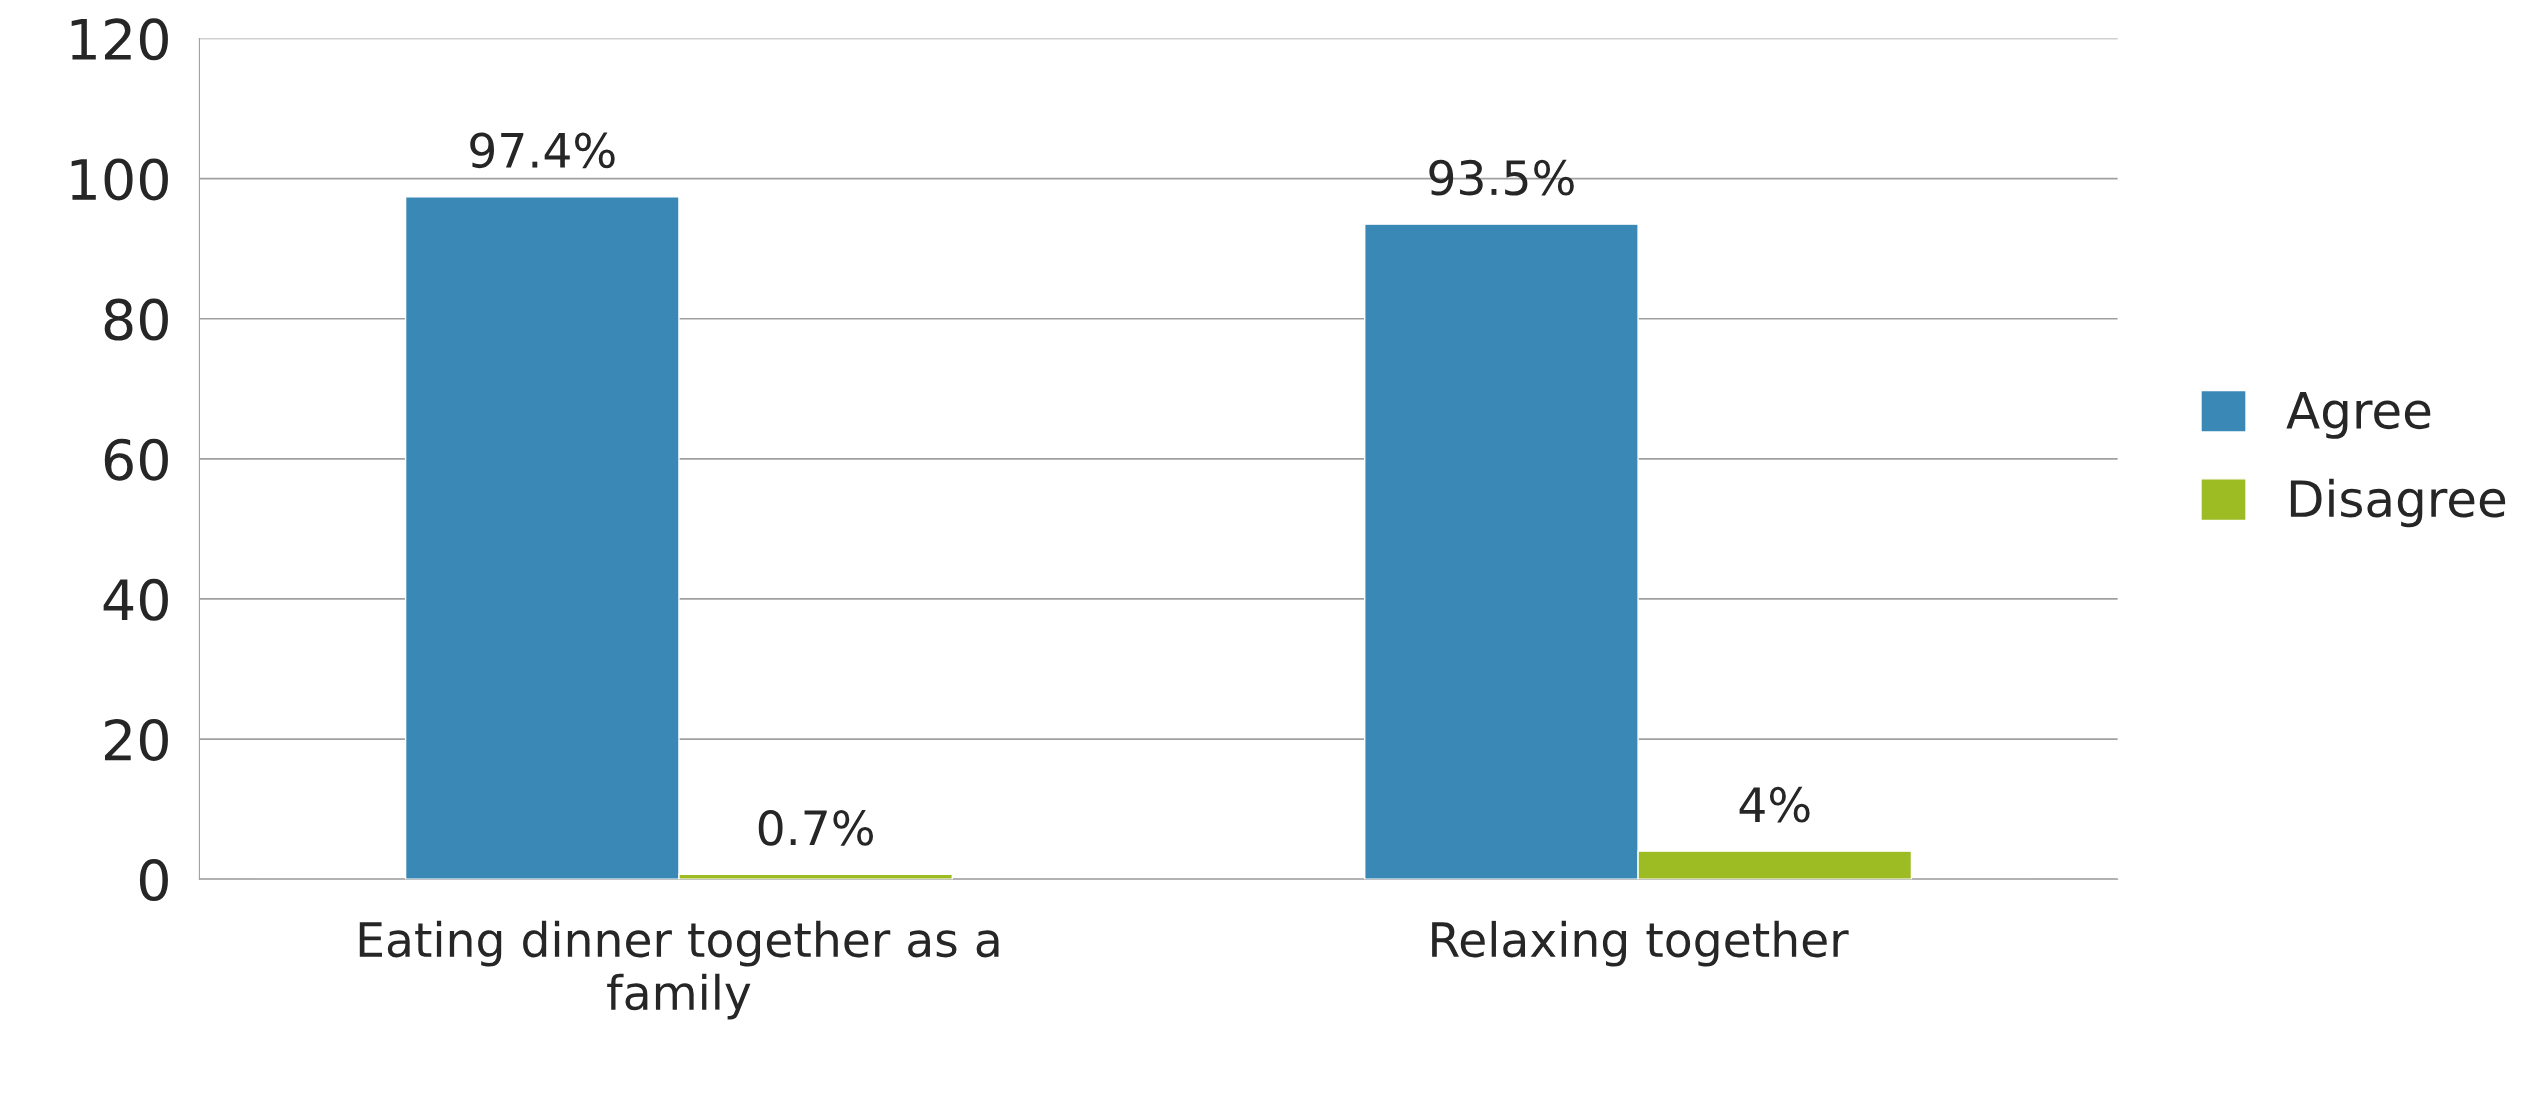  Describe the element at coordinates (1774, 804) in the screenshot. I see `data-label: 4%` at that location.